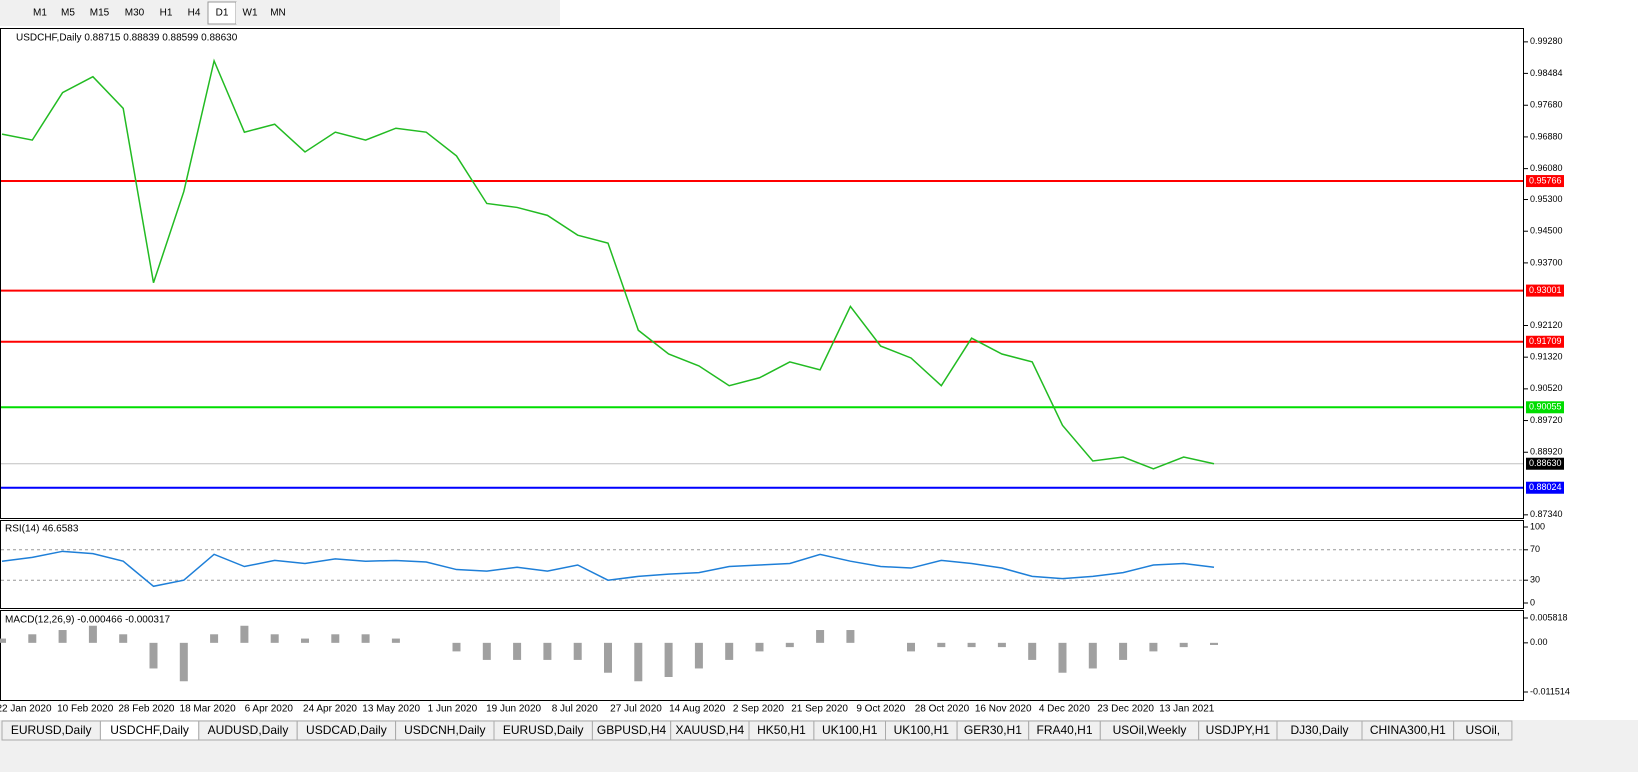 Image resolution: width=1638 pixels, height=777 pixels. I want to click on x-tick-label: 28 Feb 2020, so click(146, 709).